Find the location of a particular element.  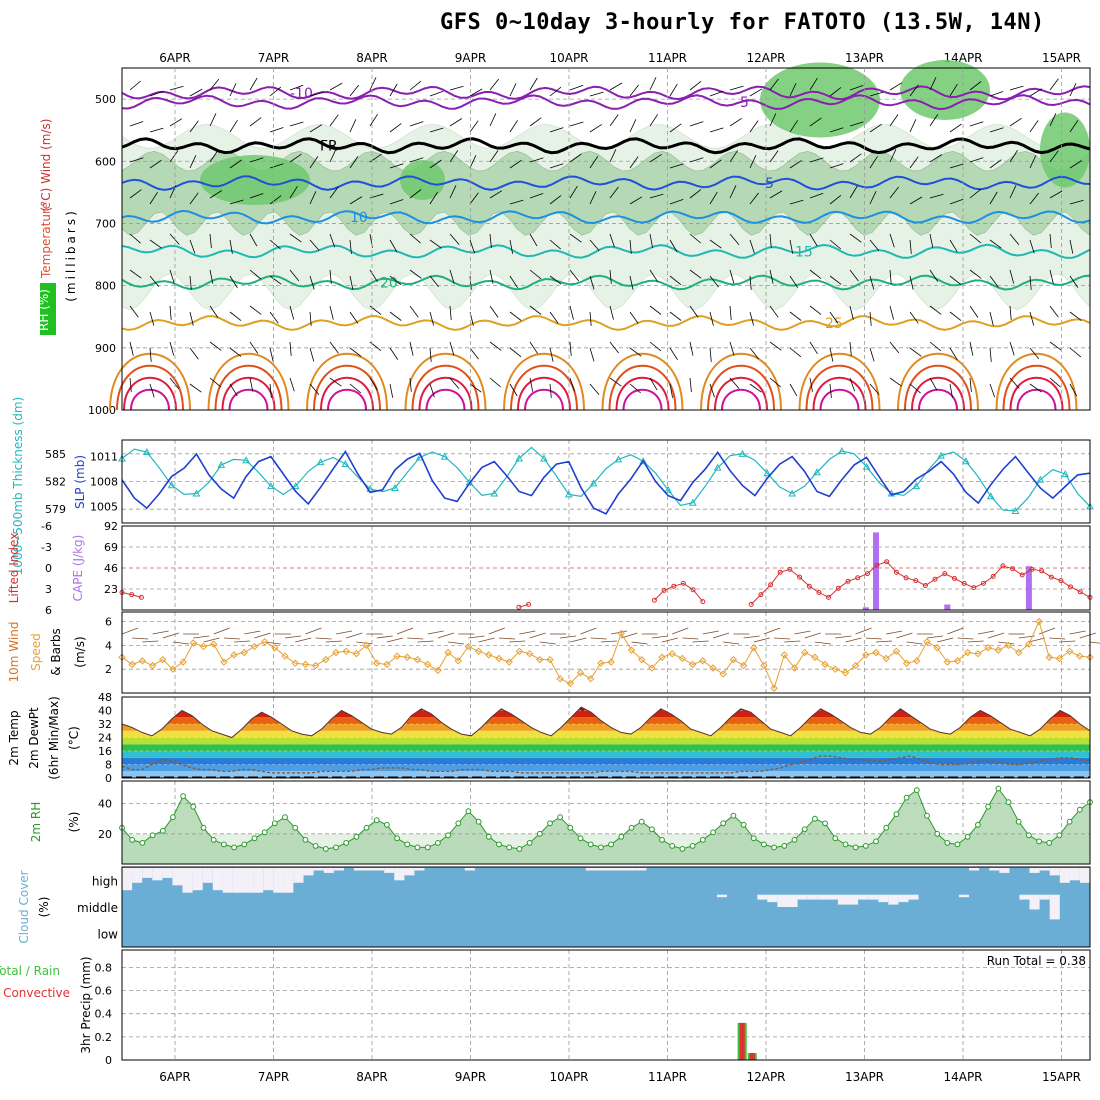

li-frame is located at coordinates (606, 568).